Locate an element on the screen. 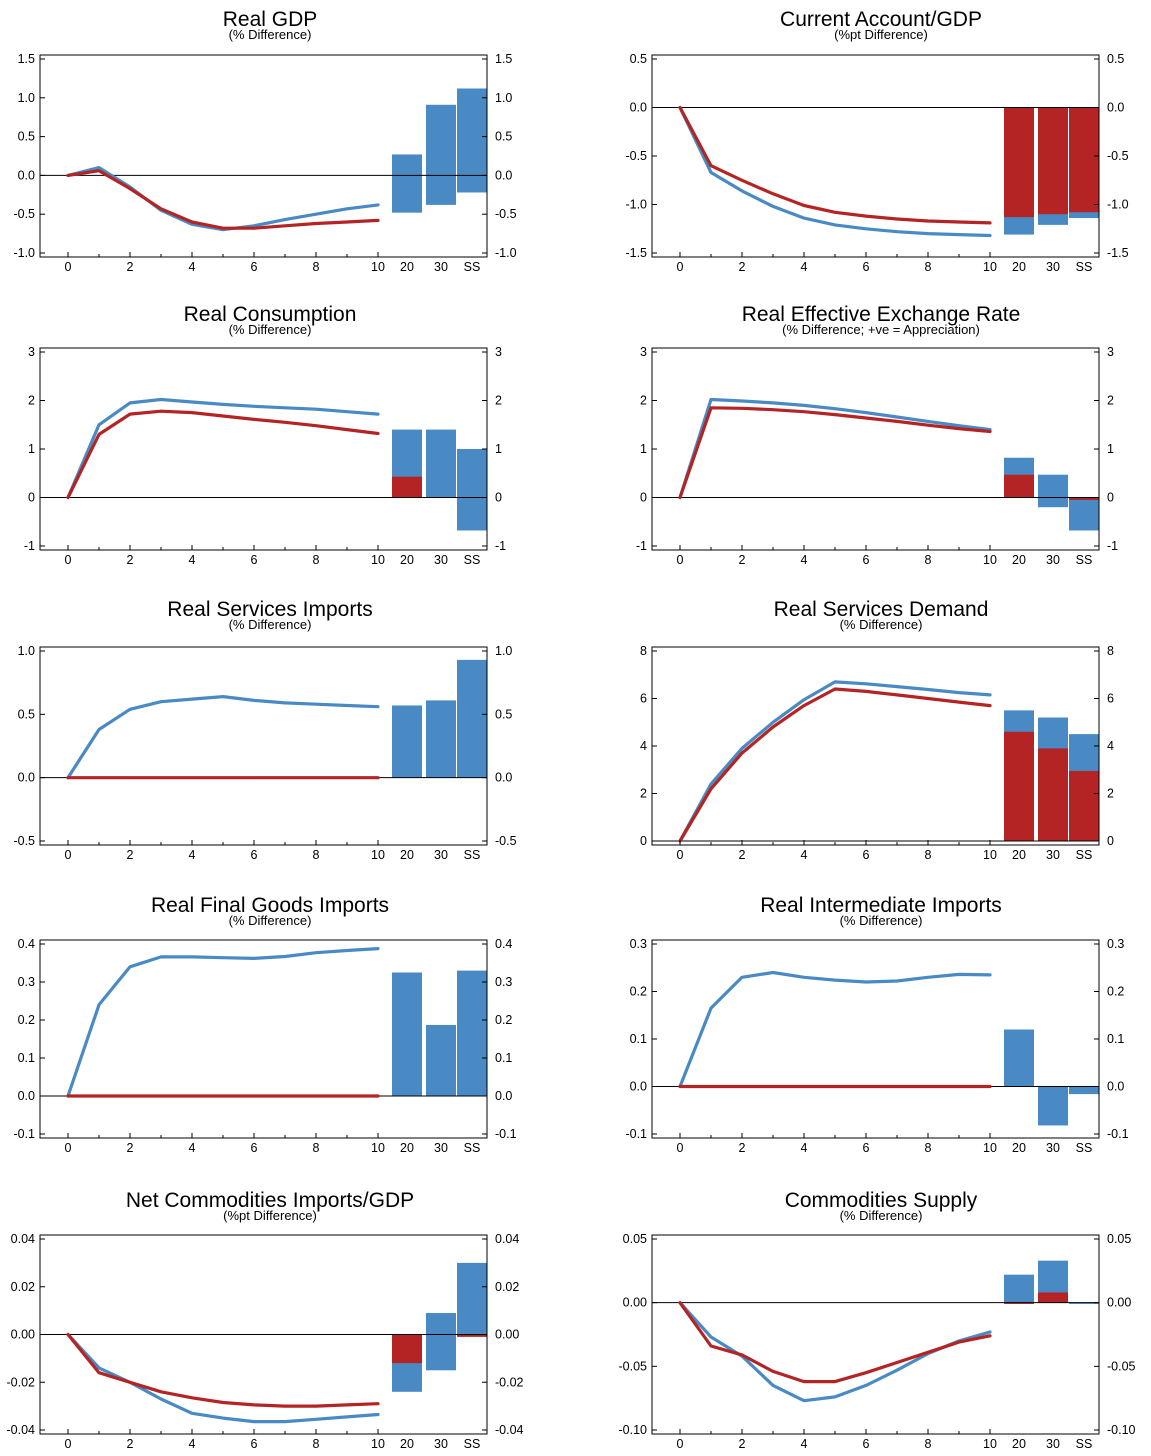 The height and width of the screenshot is (1456, 1151). y-tick-label-right: 0 is located at coordinates (1110, 498).